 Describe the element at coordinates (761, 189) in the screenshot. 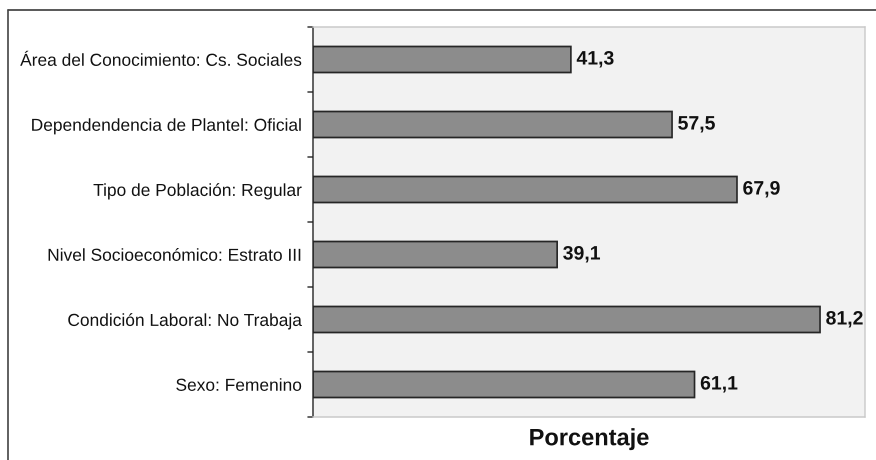

I see `data-label: 67,9` at that location.